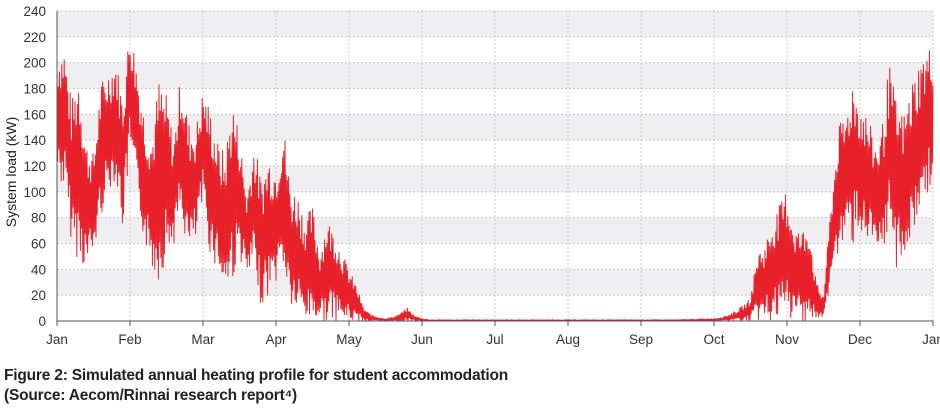 The height and width of the screenshot is (408, 940). Describe the element at coordinates (11, 172) in the screenshot. I see `y-axis-label: System load (kW)` at that location.